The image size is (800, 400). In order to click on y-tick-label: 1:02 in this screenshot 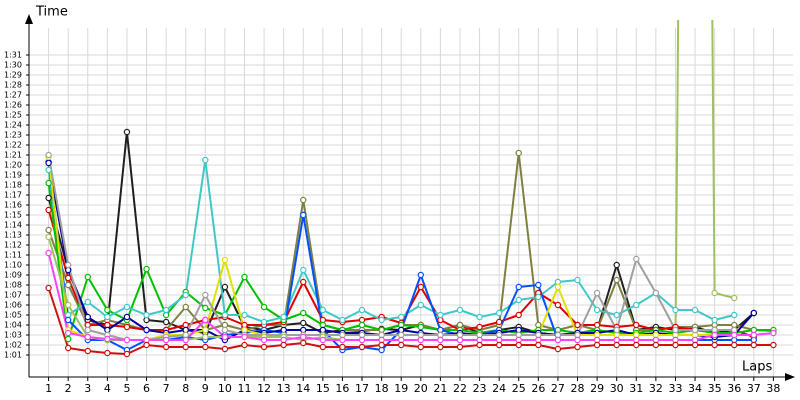, I will do `click(13, 345)`.